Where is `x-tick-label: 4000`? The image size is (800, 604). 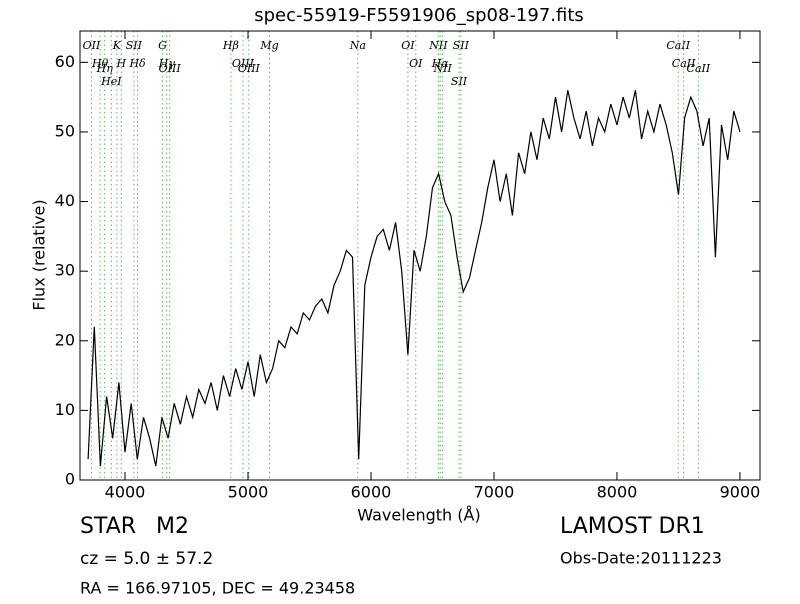
x-tick-label: 4000 is located at coordinates (125, 492).